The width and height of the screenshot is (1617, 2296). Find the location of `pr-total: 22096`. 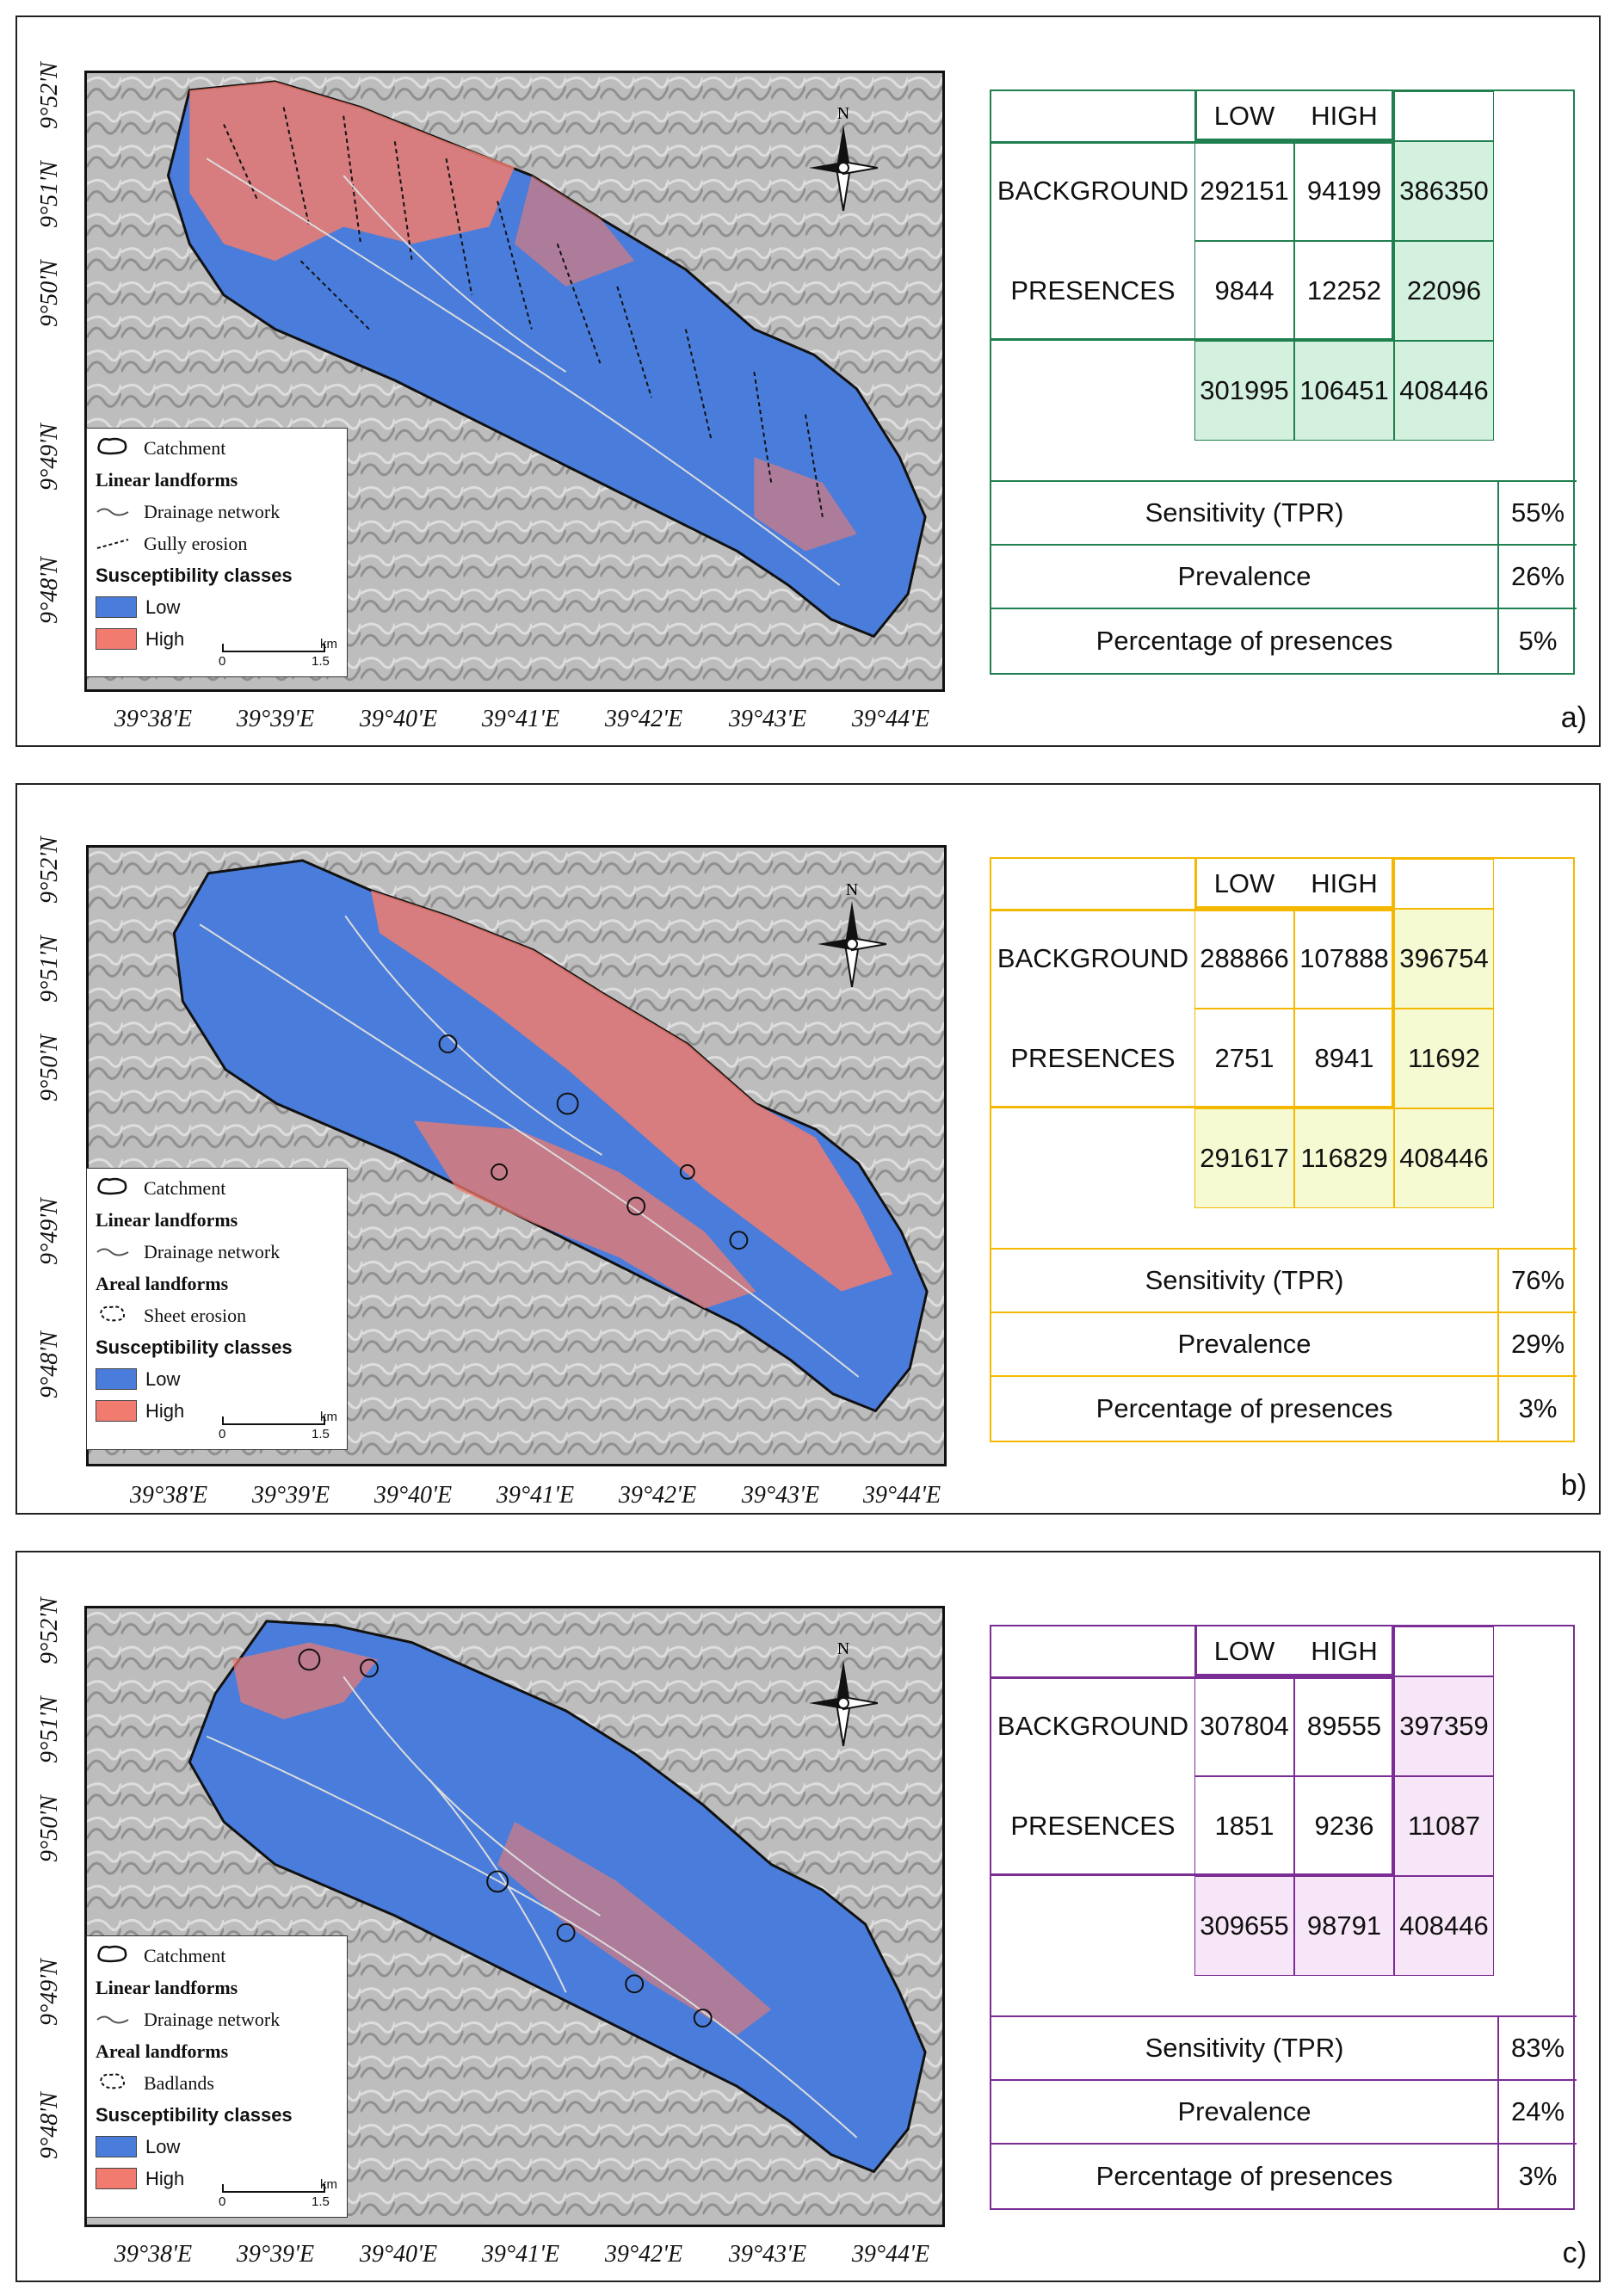

pr-total: 22096 is located at coordinates (1444, 291).